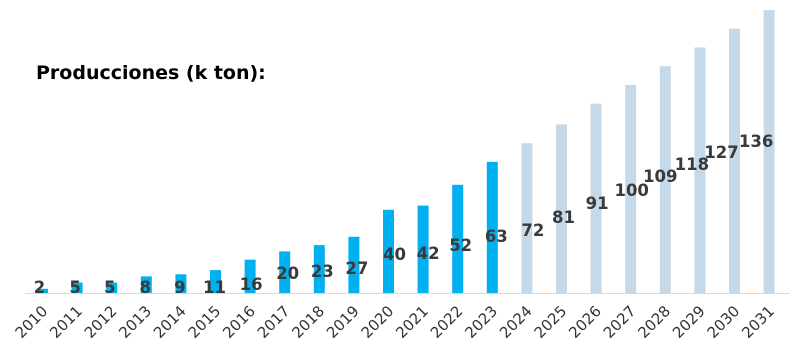  Describe the element at coordinates (769, 151) in the screenshot. I see `bar-2031` at that location.